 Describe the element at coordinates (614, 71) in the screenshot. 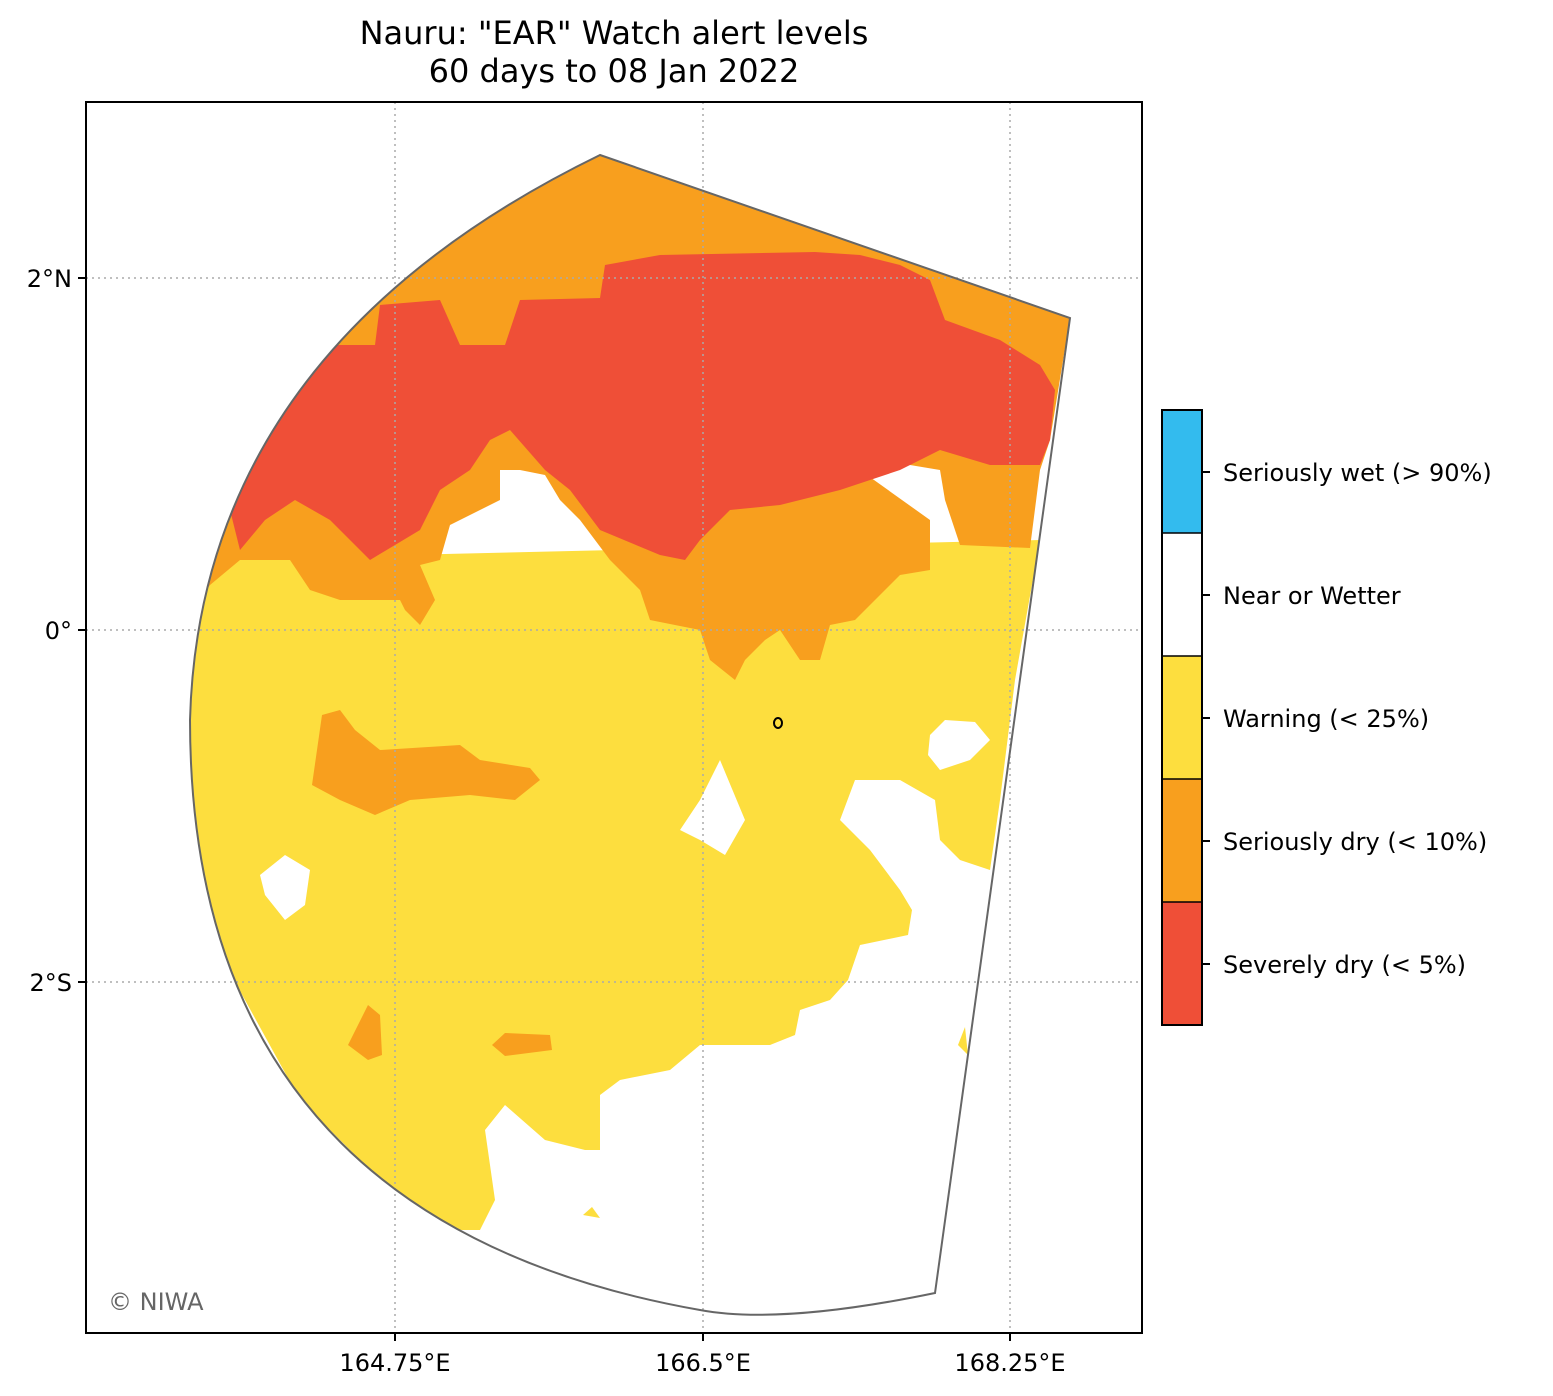

I see `title-line-2: 60 days to 08 Jan 2022` at that location.